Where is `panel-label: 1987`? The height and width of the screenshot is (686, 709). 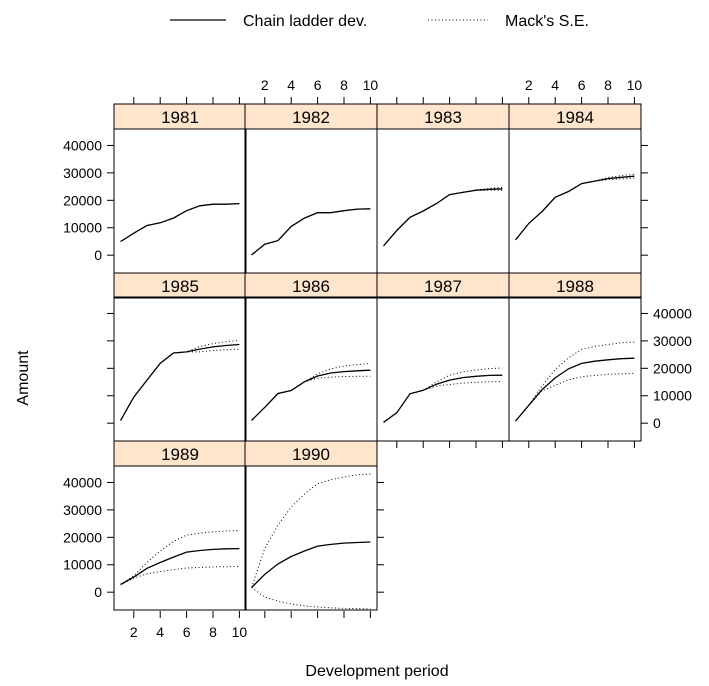 panel-label: 1987 is located at coordinates (443, 286).